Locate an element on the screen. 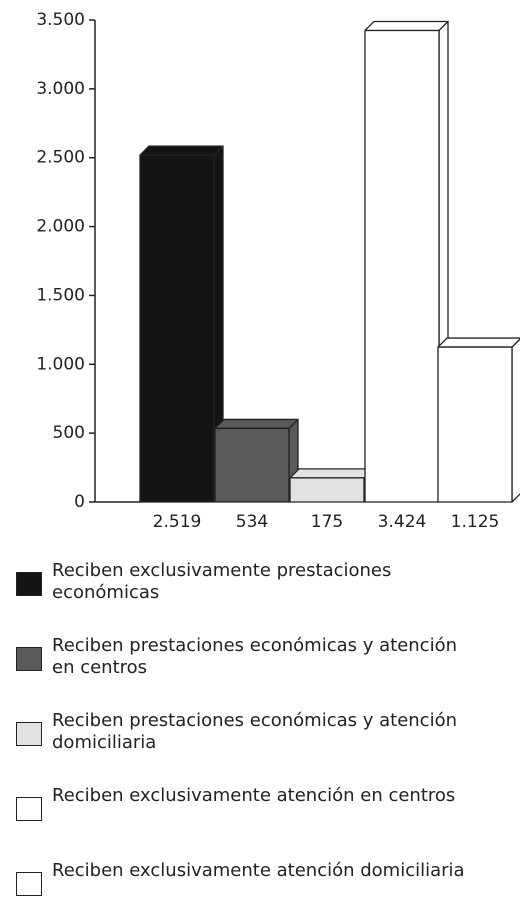 This screenshot has height=912, width=520. y-tick-label: 2.500 is located at coordinates (60, 158).